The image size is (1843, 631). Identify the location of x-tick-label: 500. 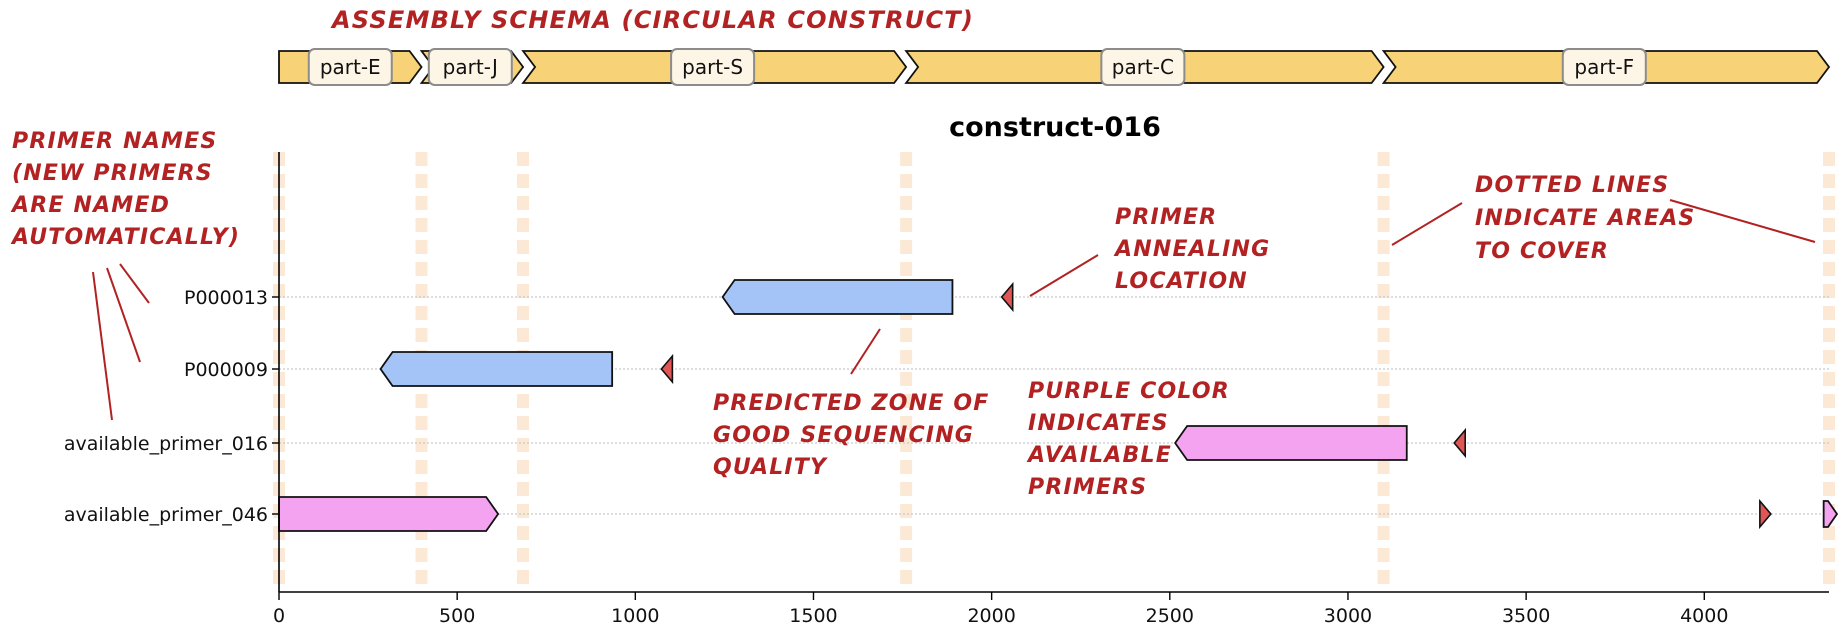
(457, 616).